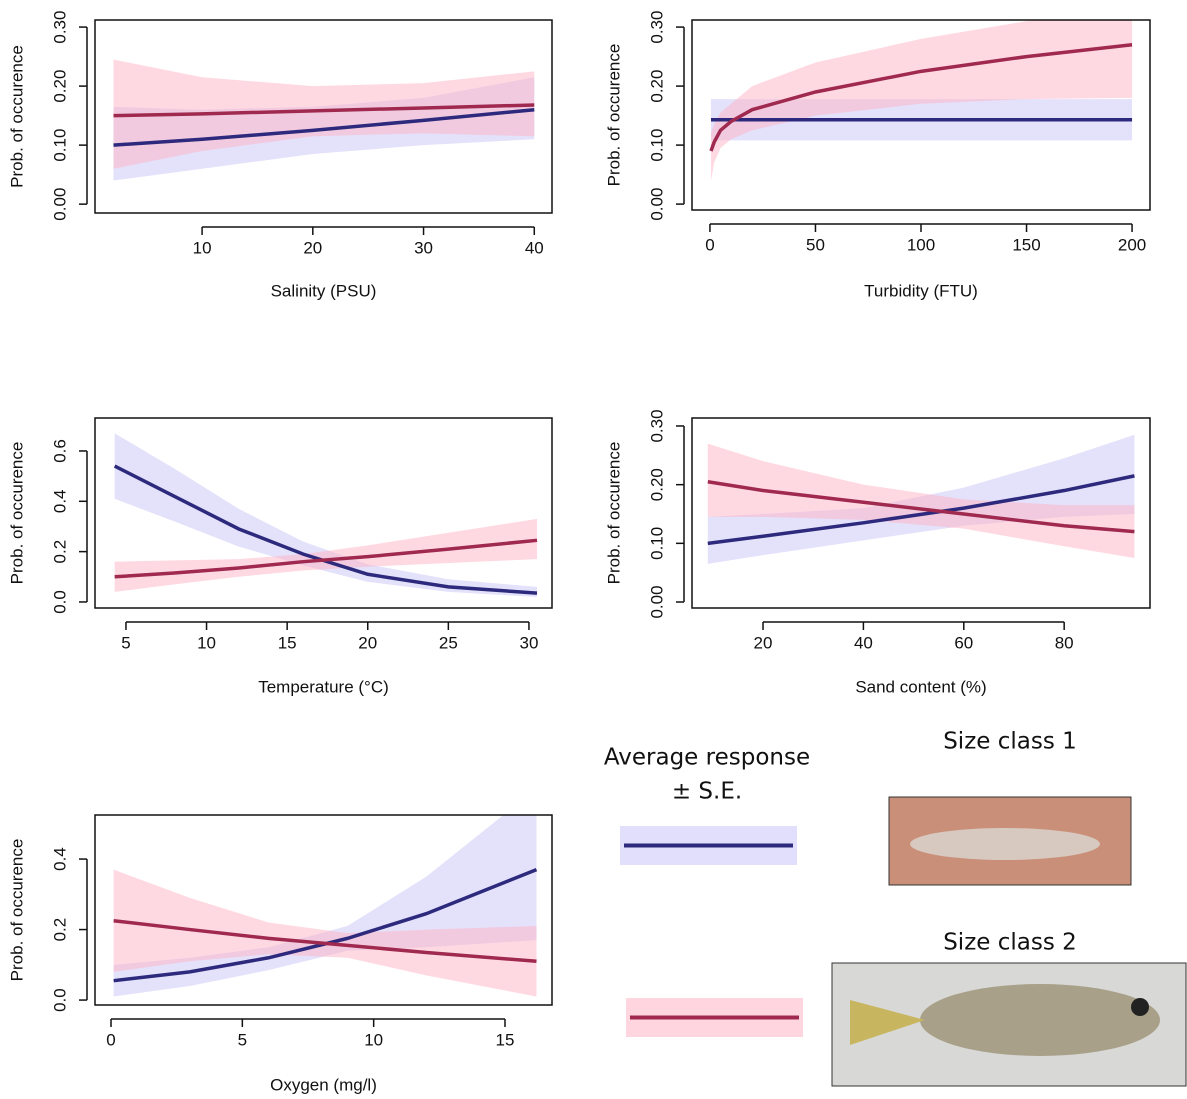 The height and width of the screenshot is (1099, 1187). What do you see at coordinates (323, 686) in the screenshot?
I see `x-axis-title: Temperature (°C)` at bounding box center [323, 686].